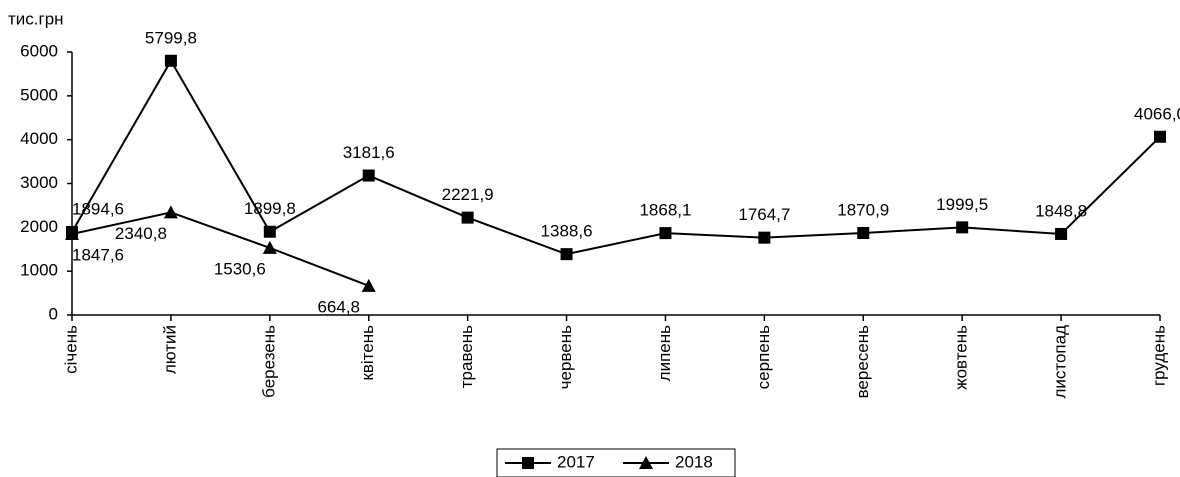  Describe the element at coordinates (98, 254) in the screenshot. I see `data-label: 1847,6` at that location.